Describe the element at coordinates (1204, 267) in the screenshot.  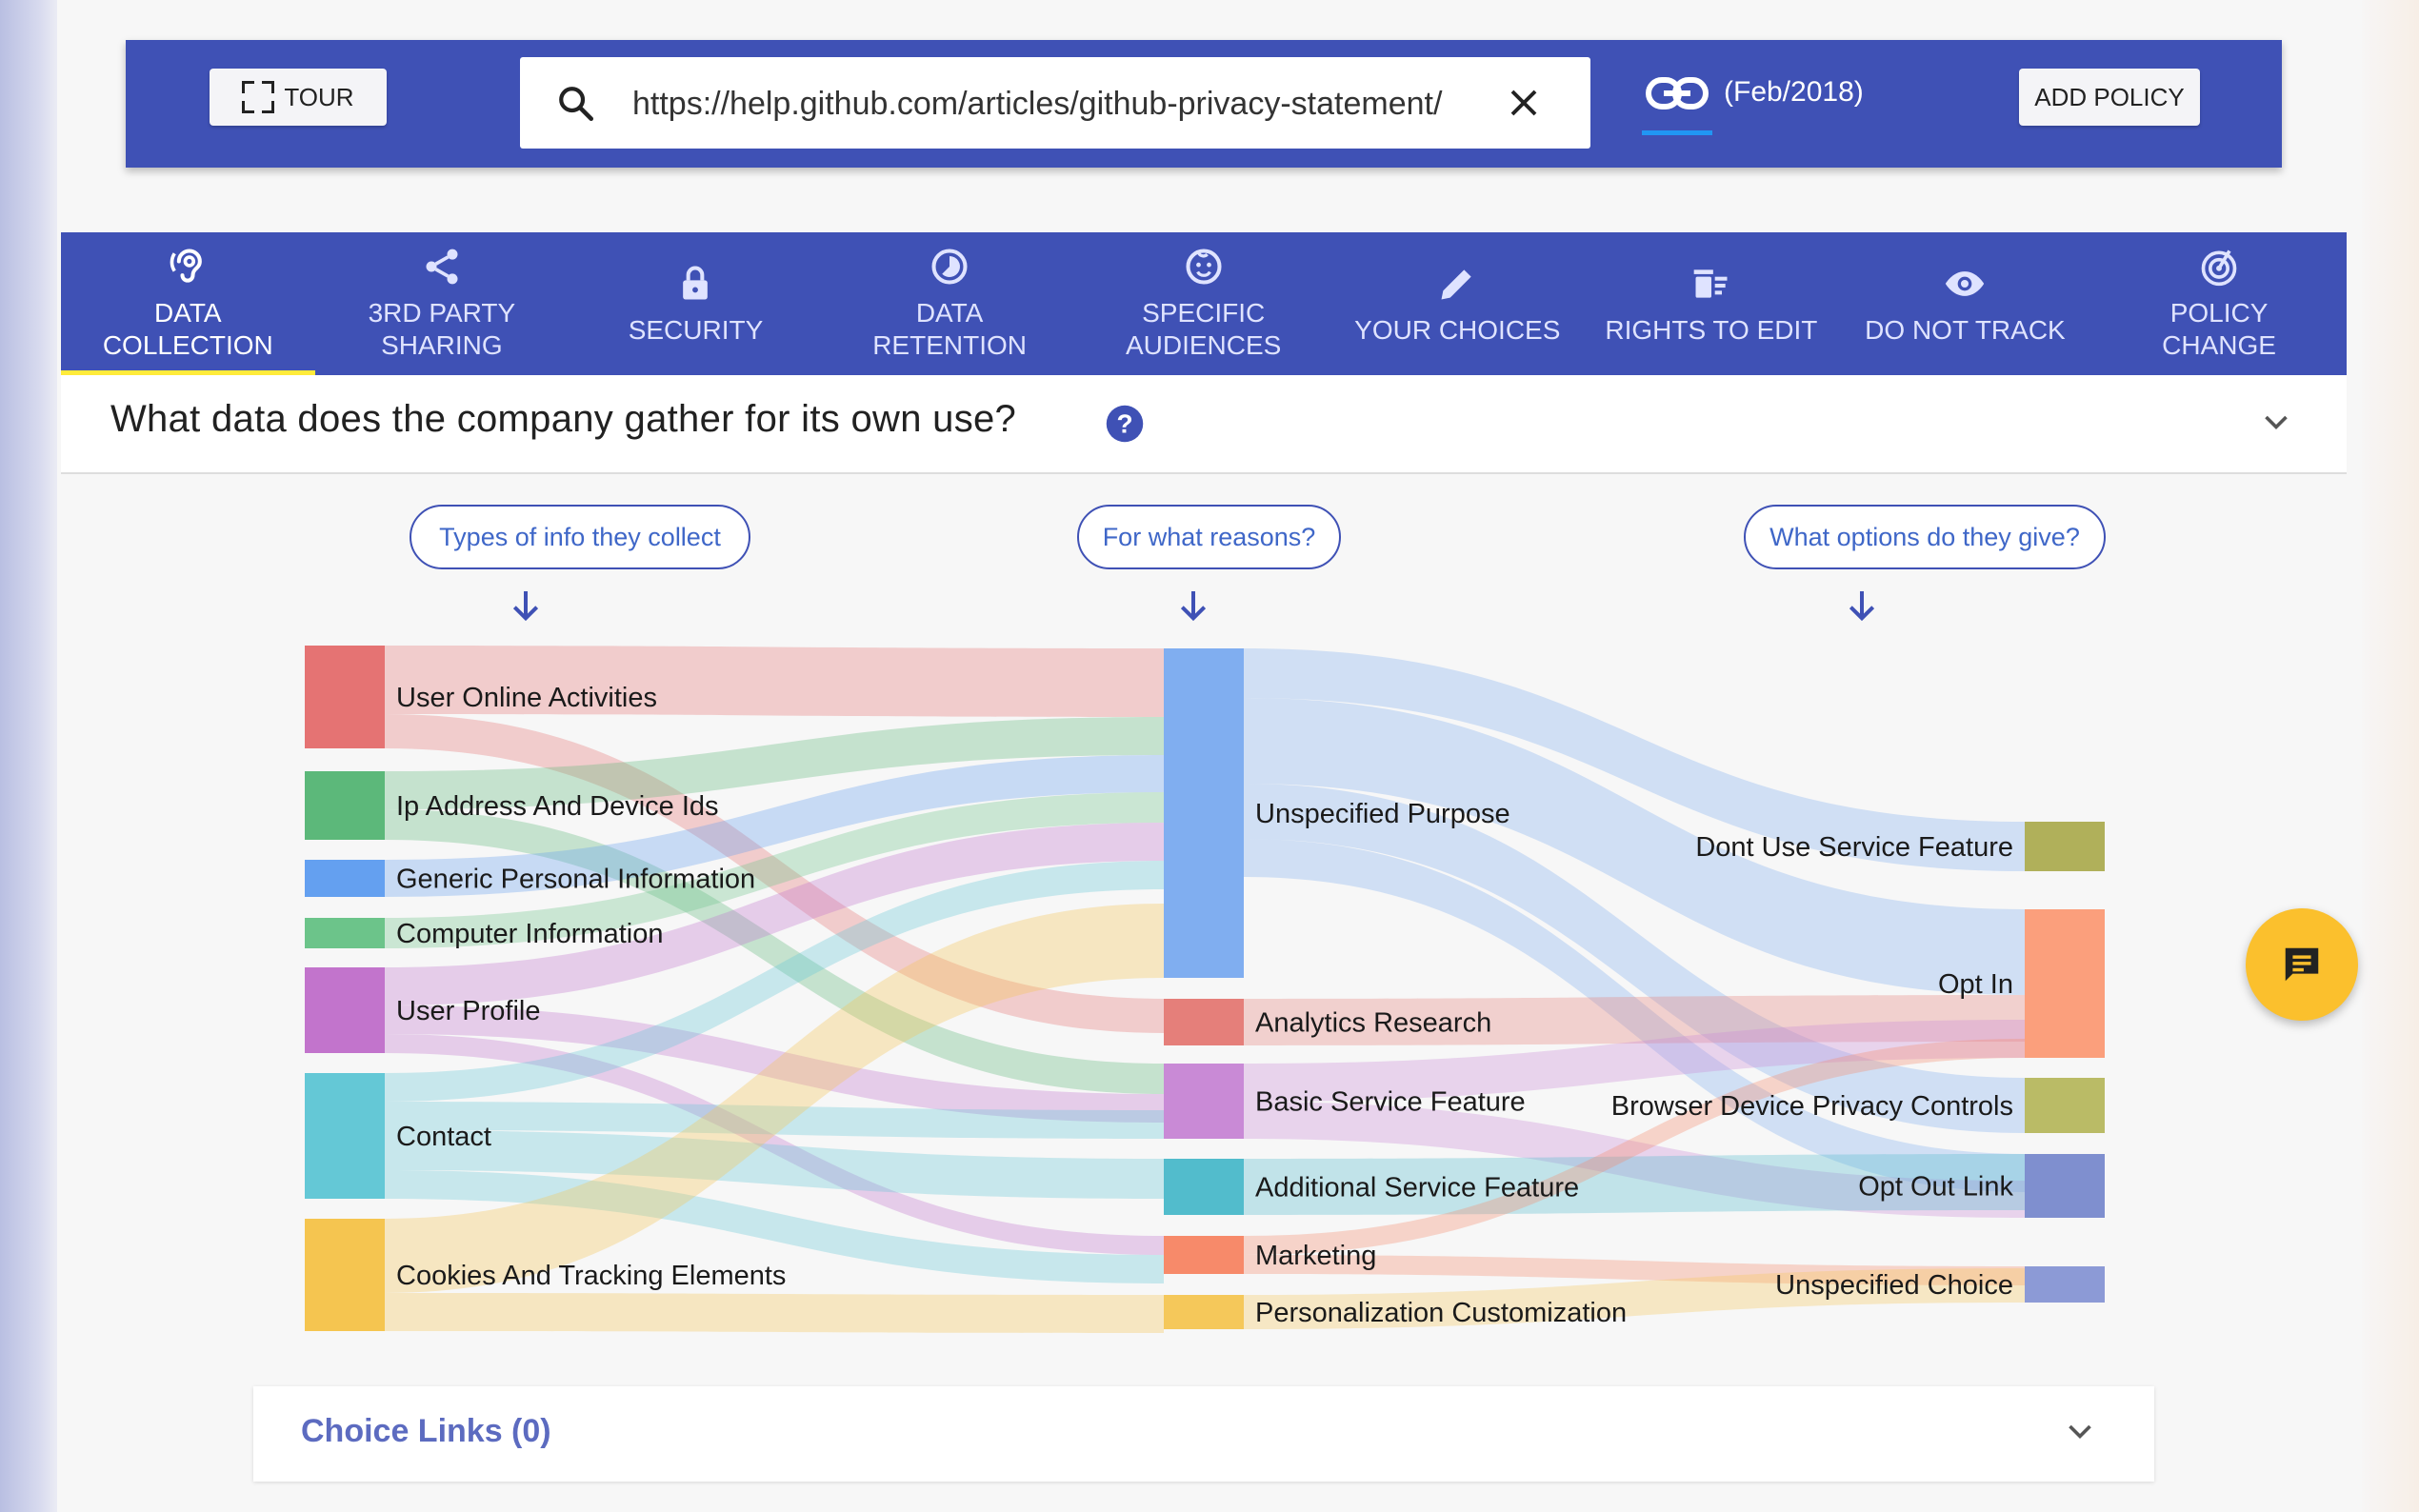
I see `child-face-icon` at that location.